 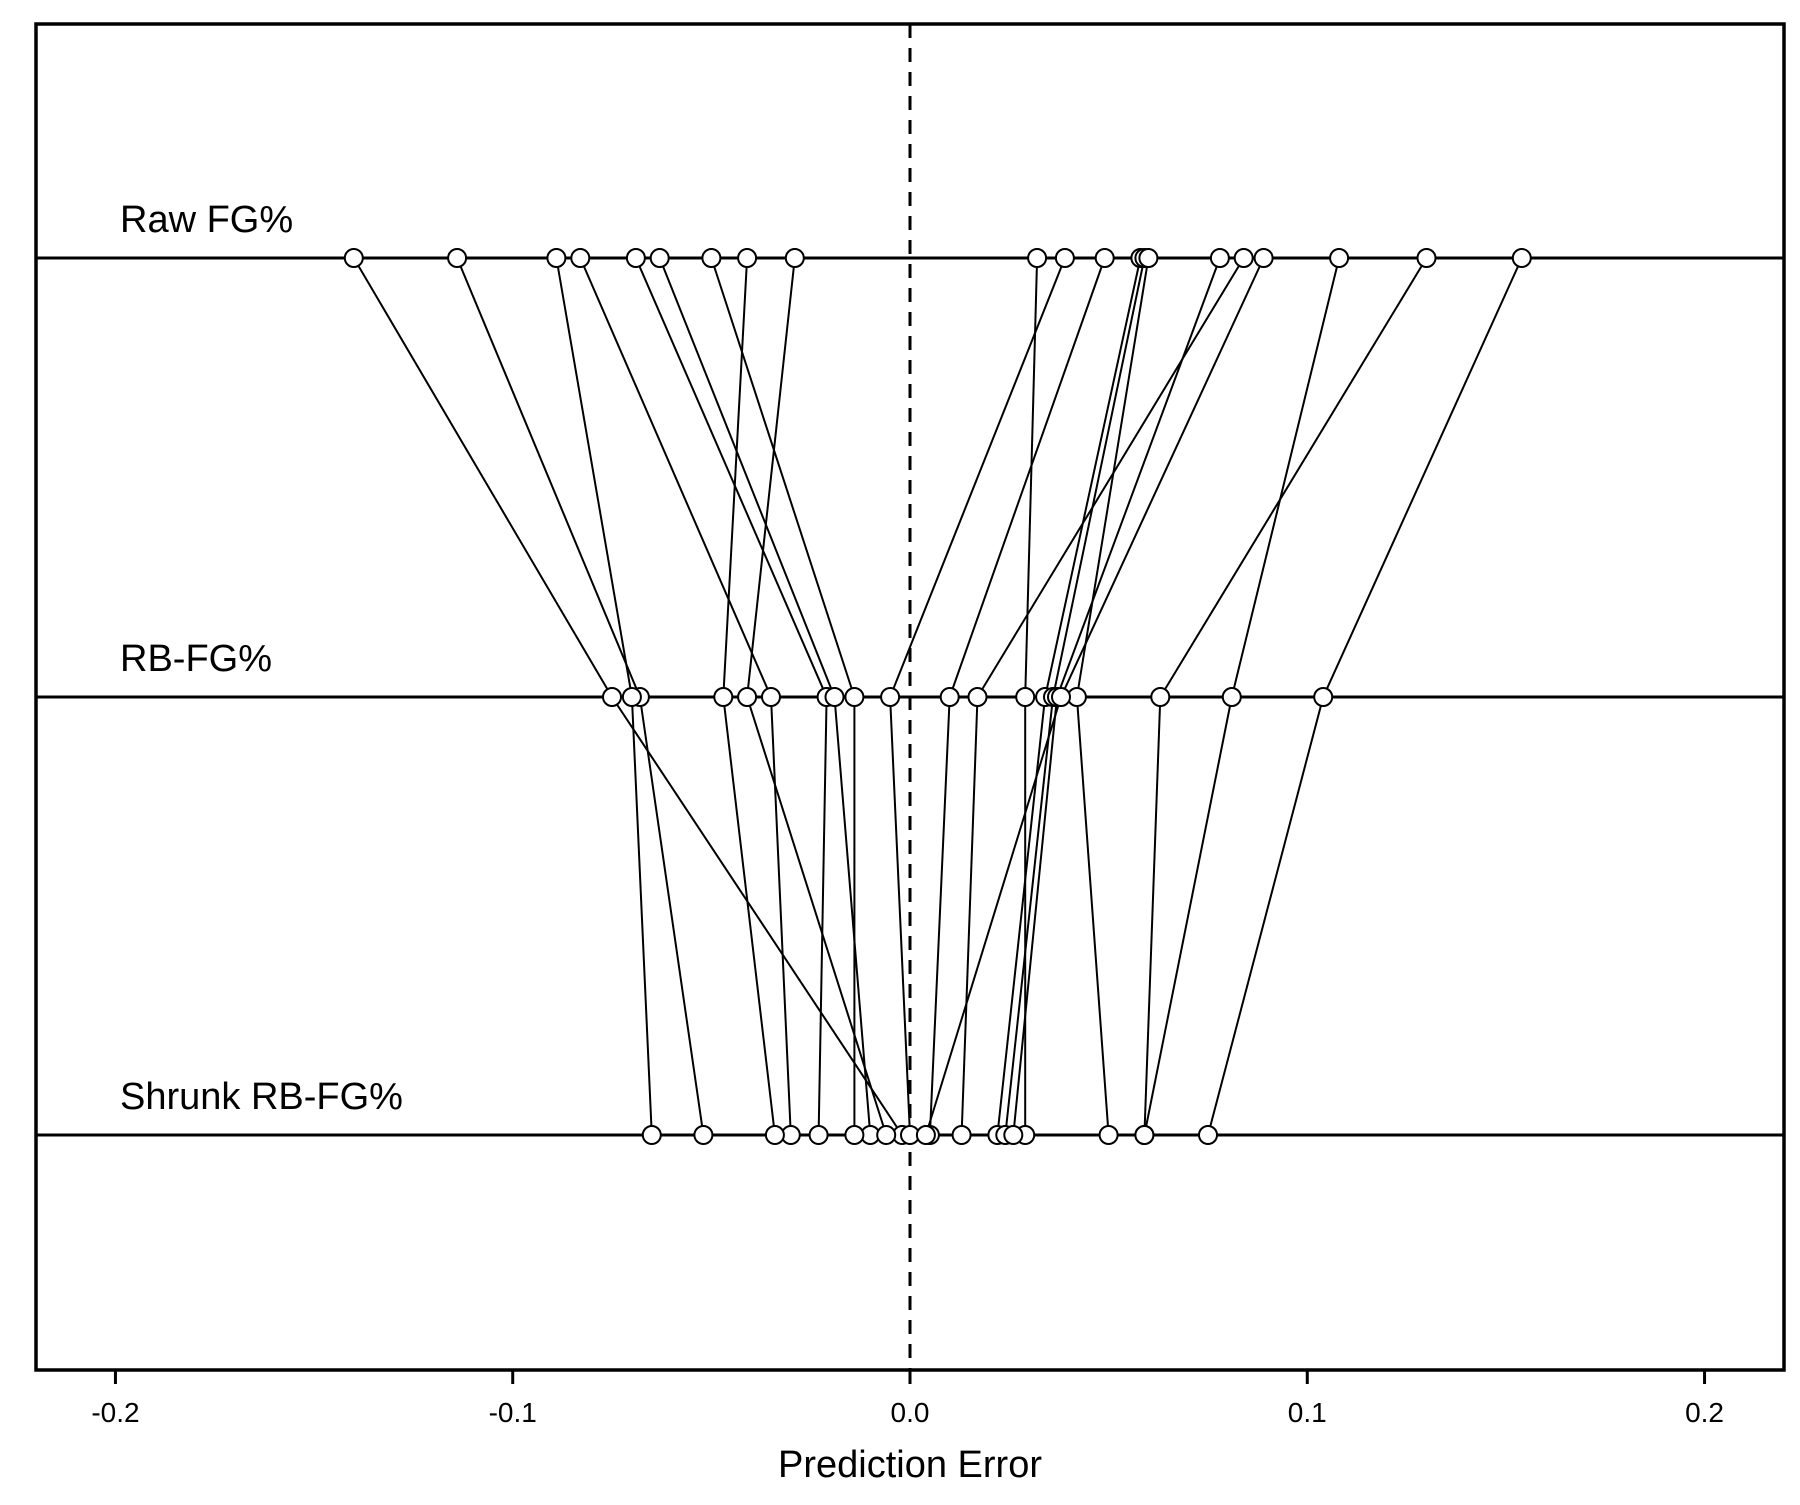 What do you see at coordinates (910, 1412) in the screenshot?
I see `x-tick-label-3: 0.0` at bounding box center [910, 1412].